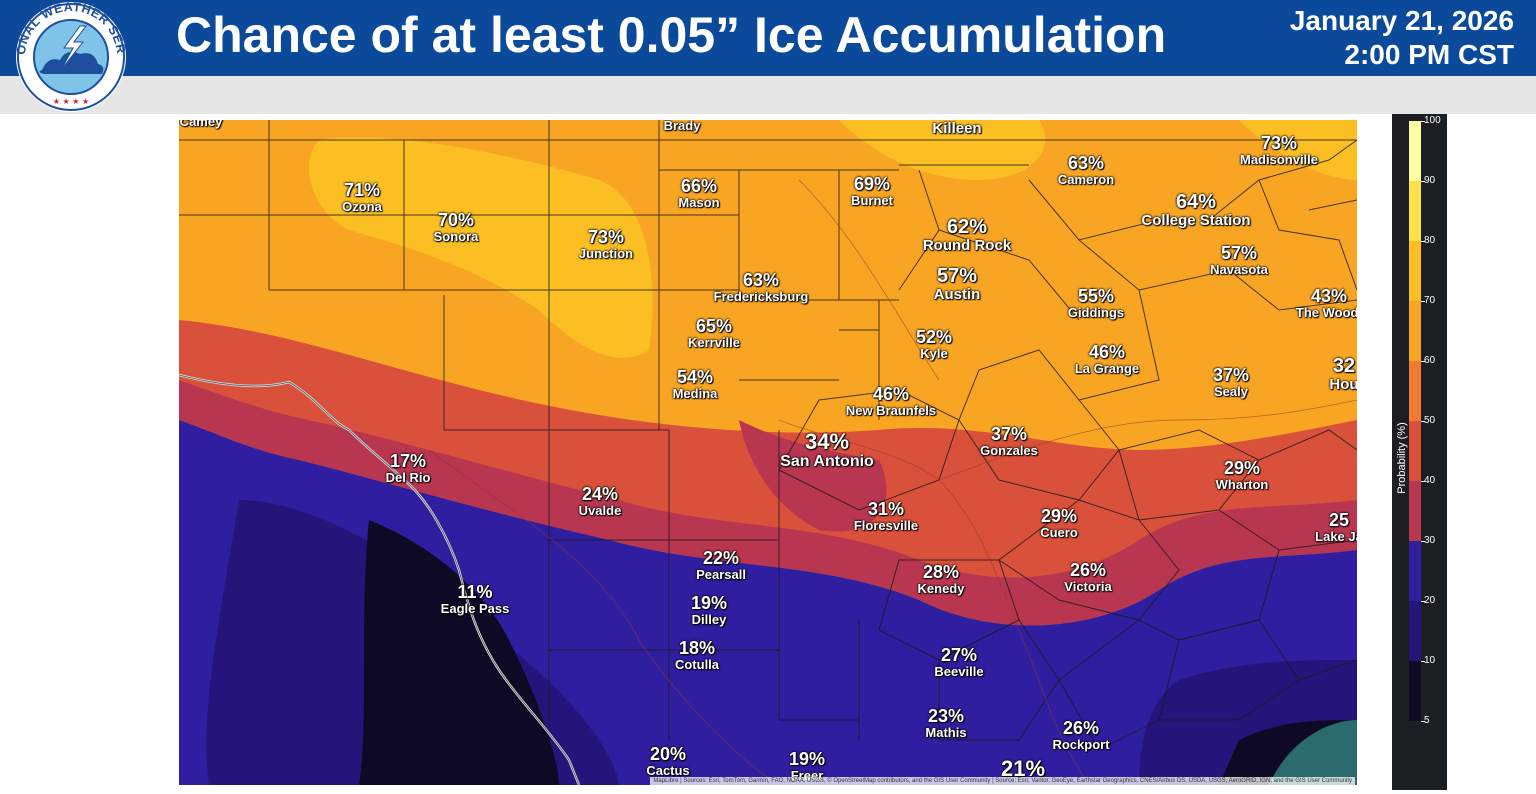  What do you see at coordinates (1009, 441) in the screenshot?
I see `city-label: 37% Gonzales` at bounding box center [1009, 441].